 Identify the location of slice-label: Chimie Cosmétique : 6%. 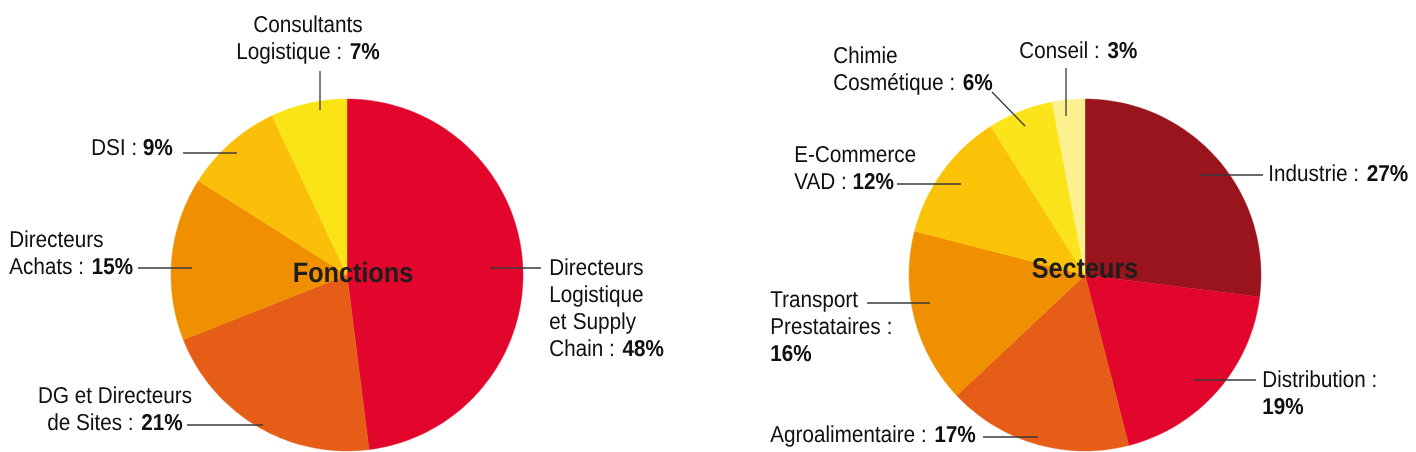
(913, 70).